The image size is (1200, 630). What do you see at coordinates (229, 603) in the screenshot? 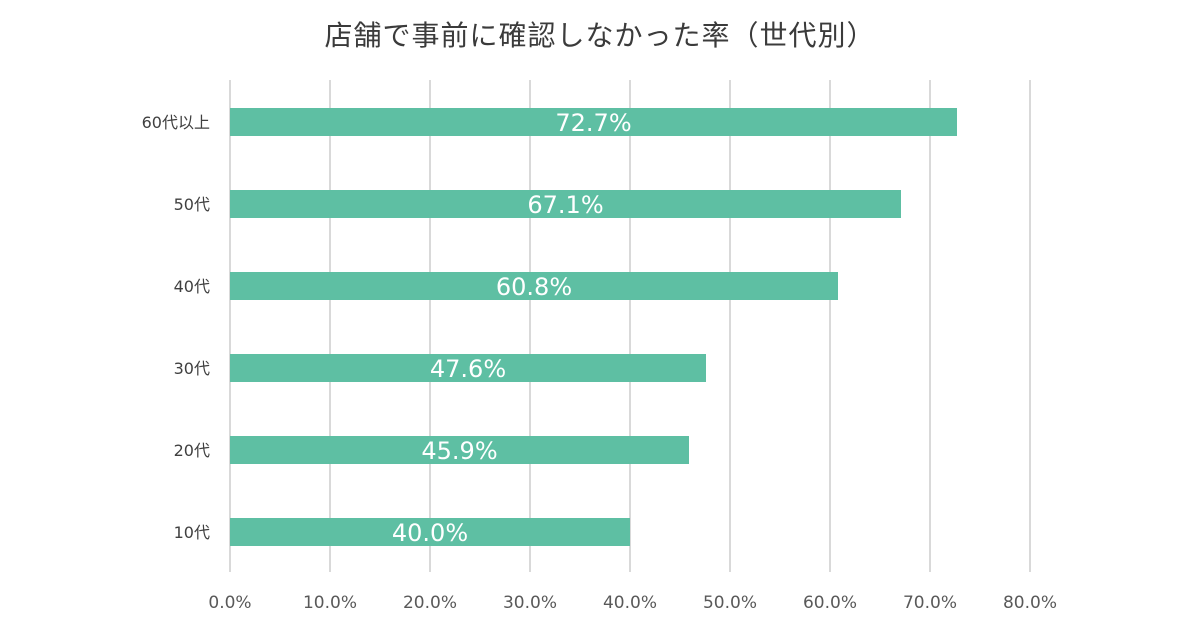
I see `x-tick-label: 0.0%` at bounding box center [229, 603].